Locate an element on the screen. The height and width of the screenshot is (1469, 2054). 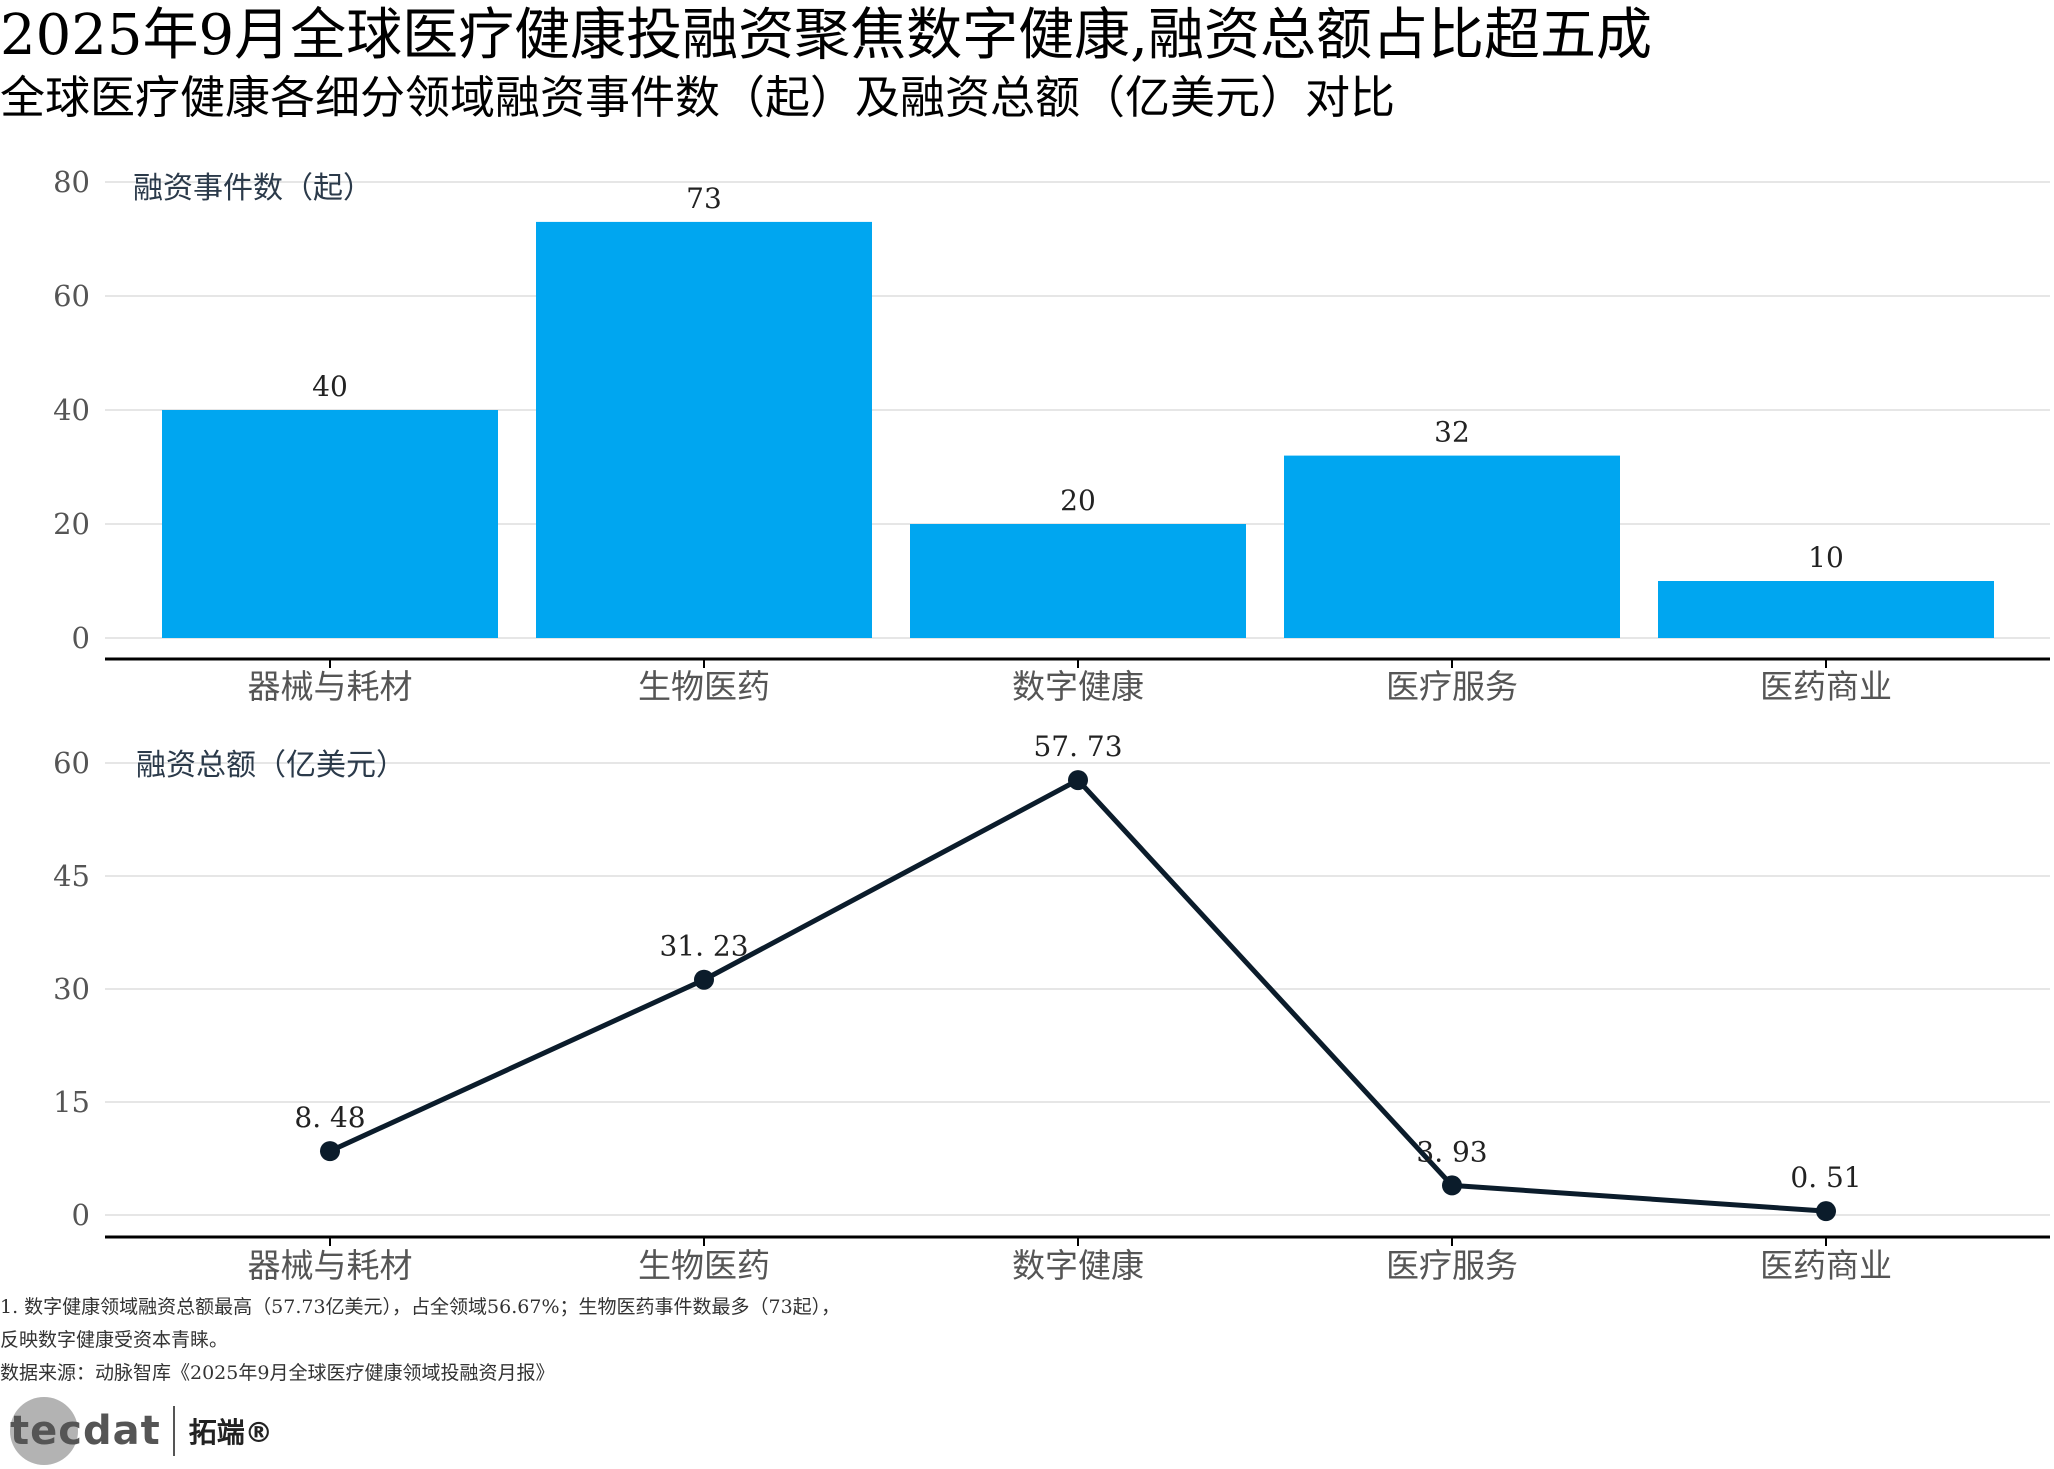
bar-category-label-2: 数字健康 is located at coordinates (1078, 686).